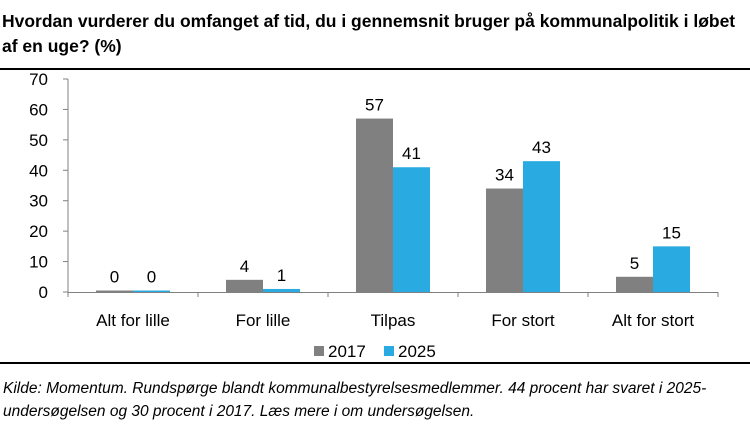 This screenshot has height=433, width=750. Describe the element at coordinates (374, 105) in the screenshot. I see `data-label-2017: 57` at that location.